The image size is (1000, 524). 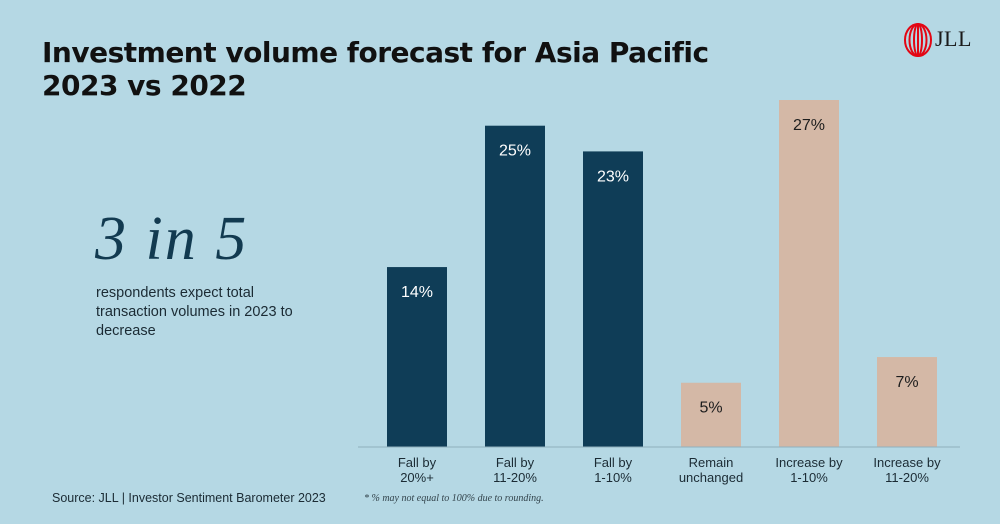 I want to click on x-tick-label-0-0: Fall by, so click(x=417, y=462).